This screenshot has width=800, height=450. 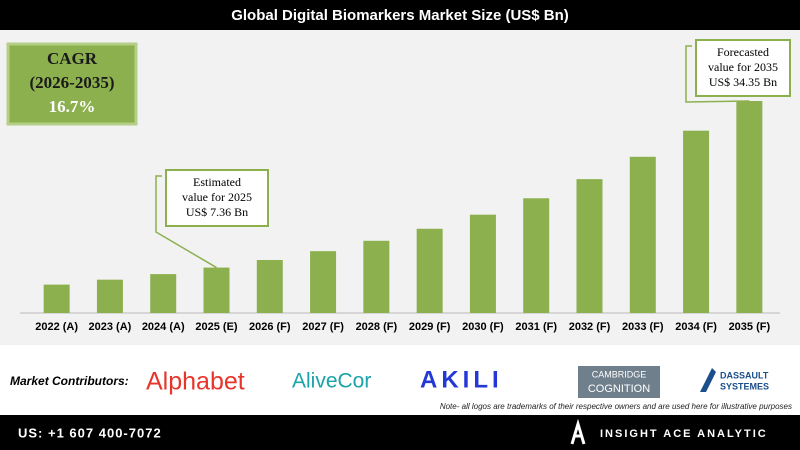 What do you see at coordinates (430, 327) in the screenshot?
I see `x-tick-label: 2029 (F)` at bounding box center [430, 327].